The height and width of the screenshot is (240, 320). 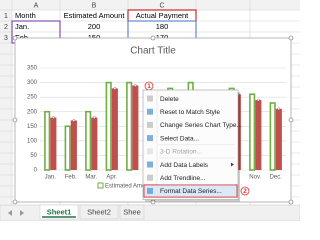 I want to click on column-header-bar, so click(x=150, y=5).